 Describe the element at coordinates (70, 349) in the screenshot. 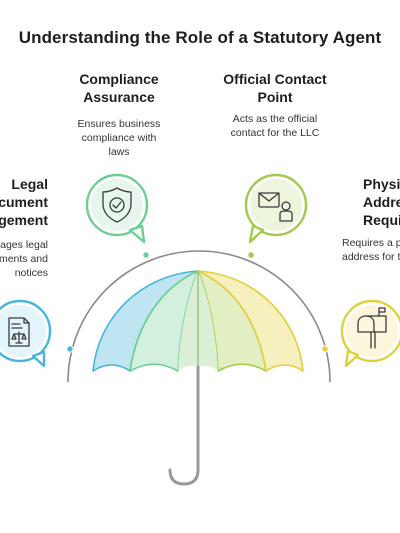

I see `arc-node-left` at that location.